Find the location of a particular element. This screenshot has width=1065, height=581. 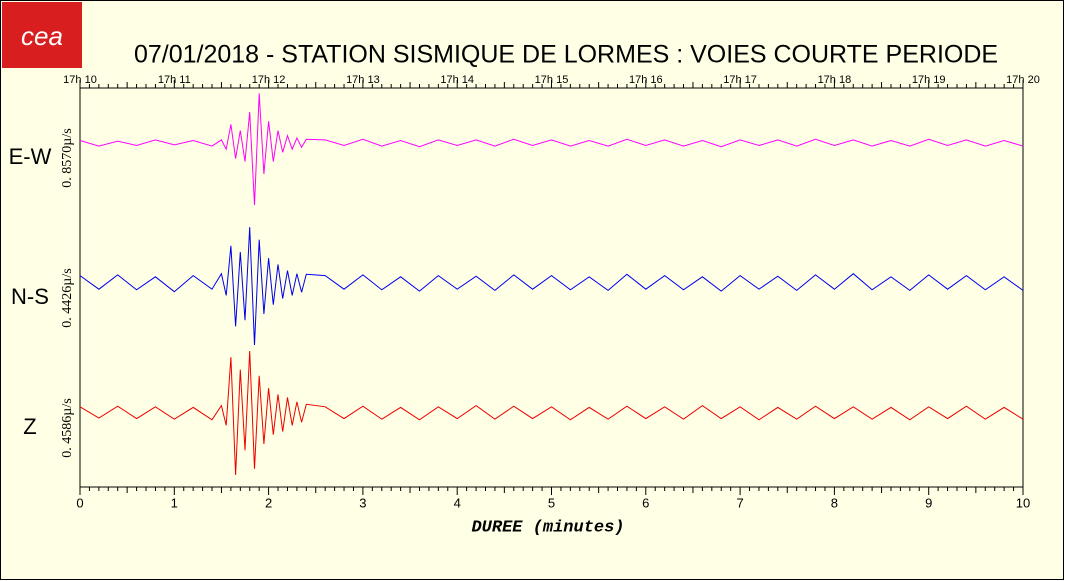

logo: cea is located at coordinates (42, 36).